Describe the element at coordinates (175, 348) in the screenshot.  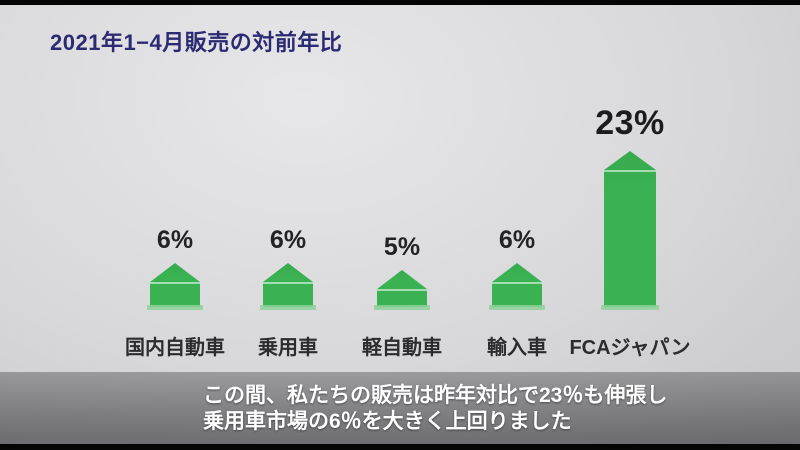
I see `bar-category-label: 国内自動車` at that location.